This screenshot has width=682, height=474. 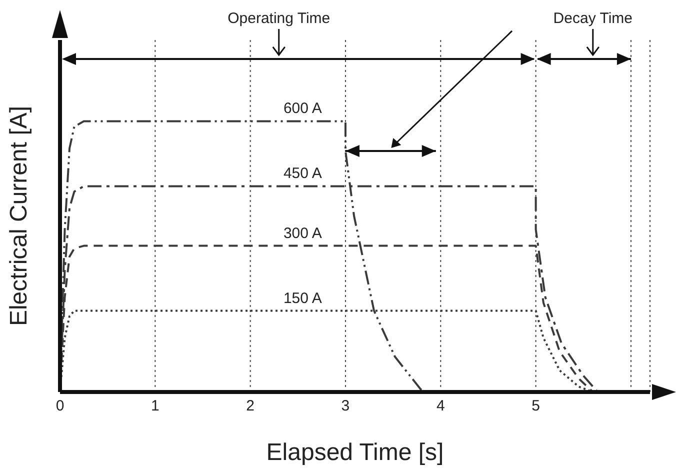 I want to click on text: Operating Time, so click(x=279, y=18).